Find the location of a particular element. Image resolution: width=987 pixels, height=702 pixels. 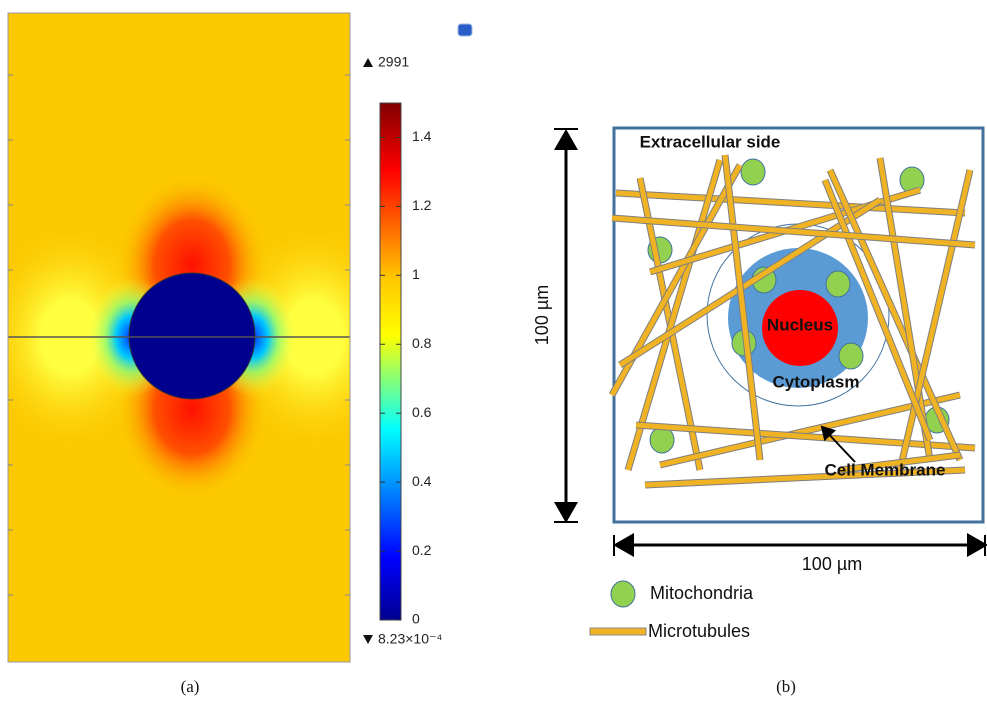

colorbar-tick-label: 0.6 is located at coordinates (422, 412).